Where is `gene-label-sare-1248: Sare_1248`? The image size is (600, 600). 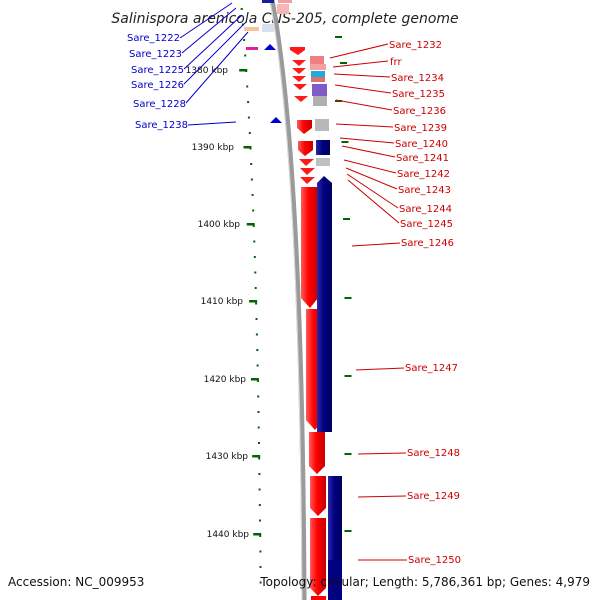 gene-label-sare-1248: Sare_1248 is located at coordinates (433, 453).